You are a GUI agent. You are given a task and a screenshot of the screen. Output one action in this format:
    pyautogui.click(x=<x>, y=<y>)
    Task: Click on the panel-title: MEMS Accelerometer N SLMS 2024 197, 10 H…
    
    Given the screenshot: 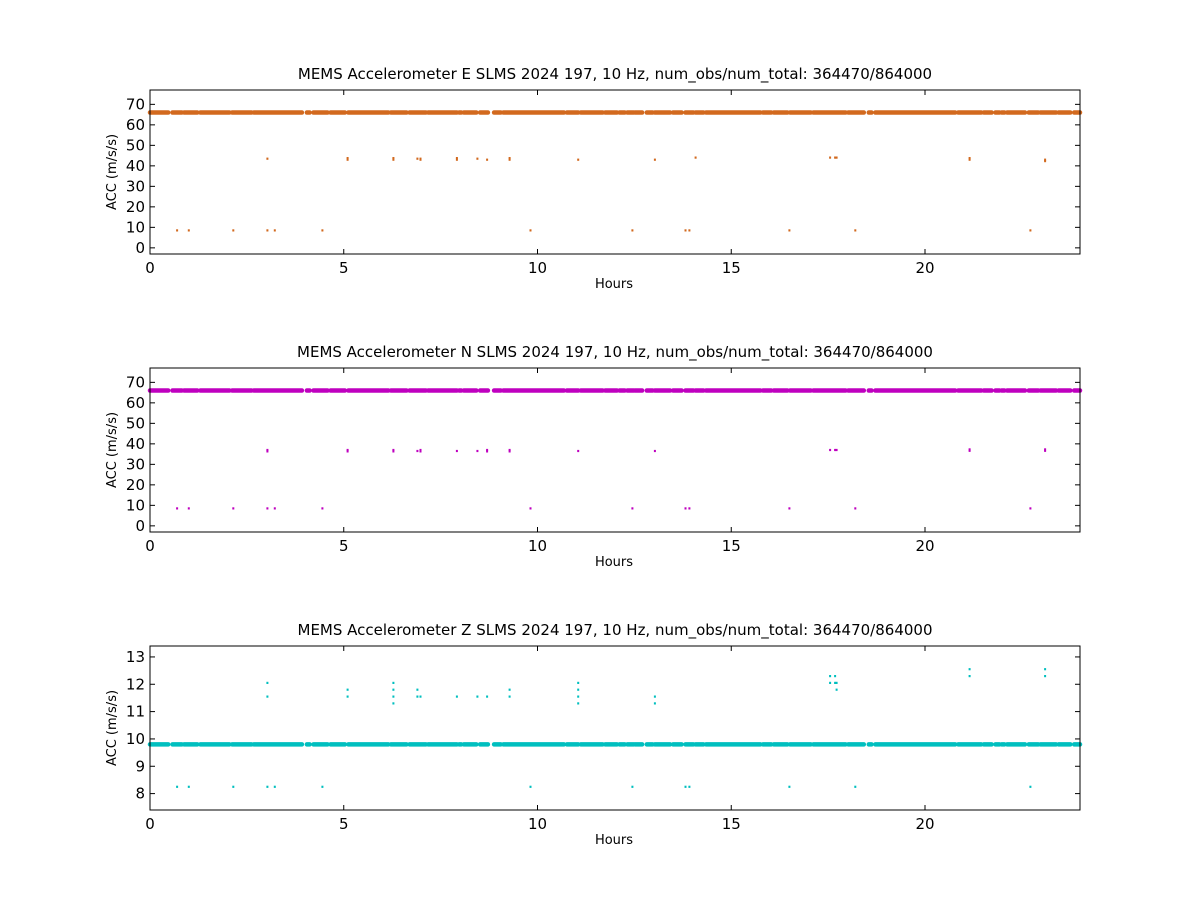 What is the action you would take?
    pyautogui.click(x=615, y=352)
    